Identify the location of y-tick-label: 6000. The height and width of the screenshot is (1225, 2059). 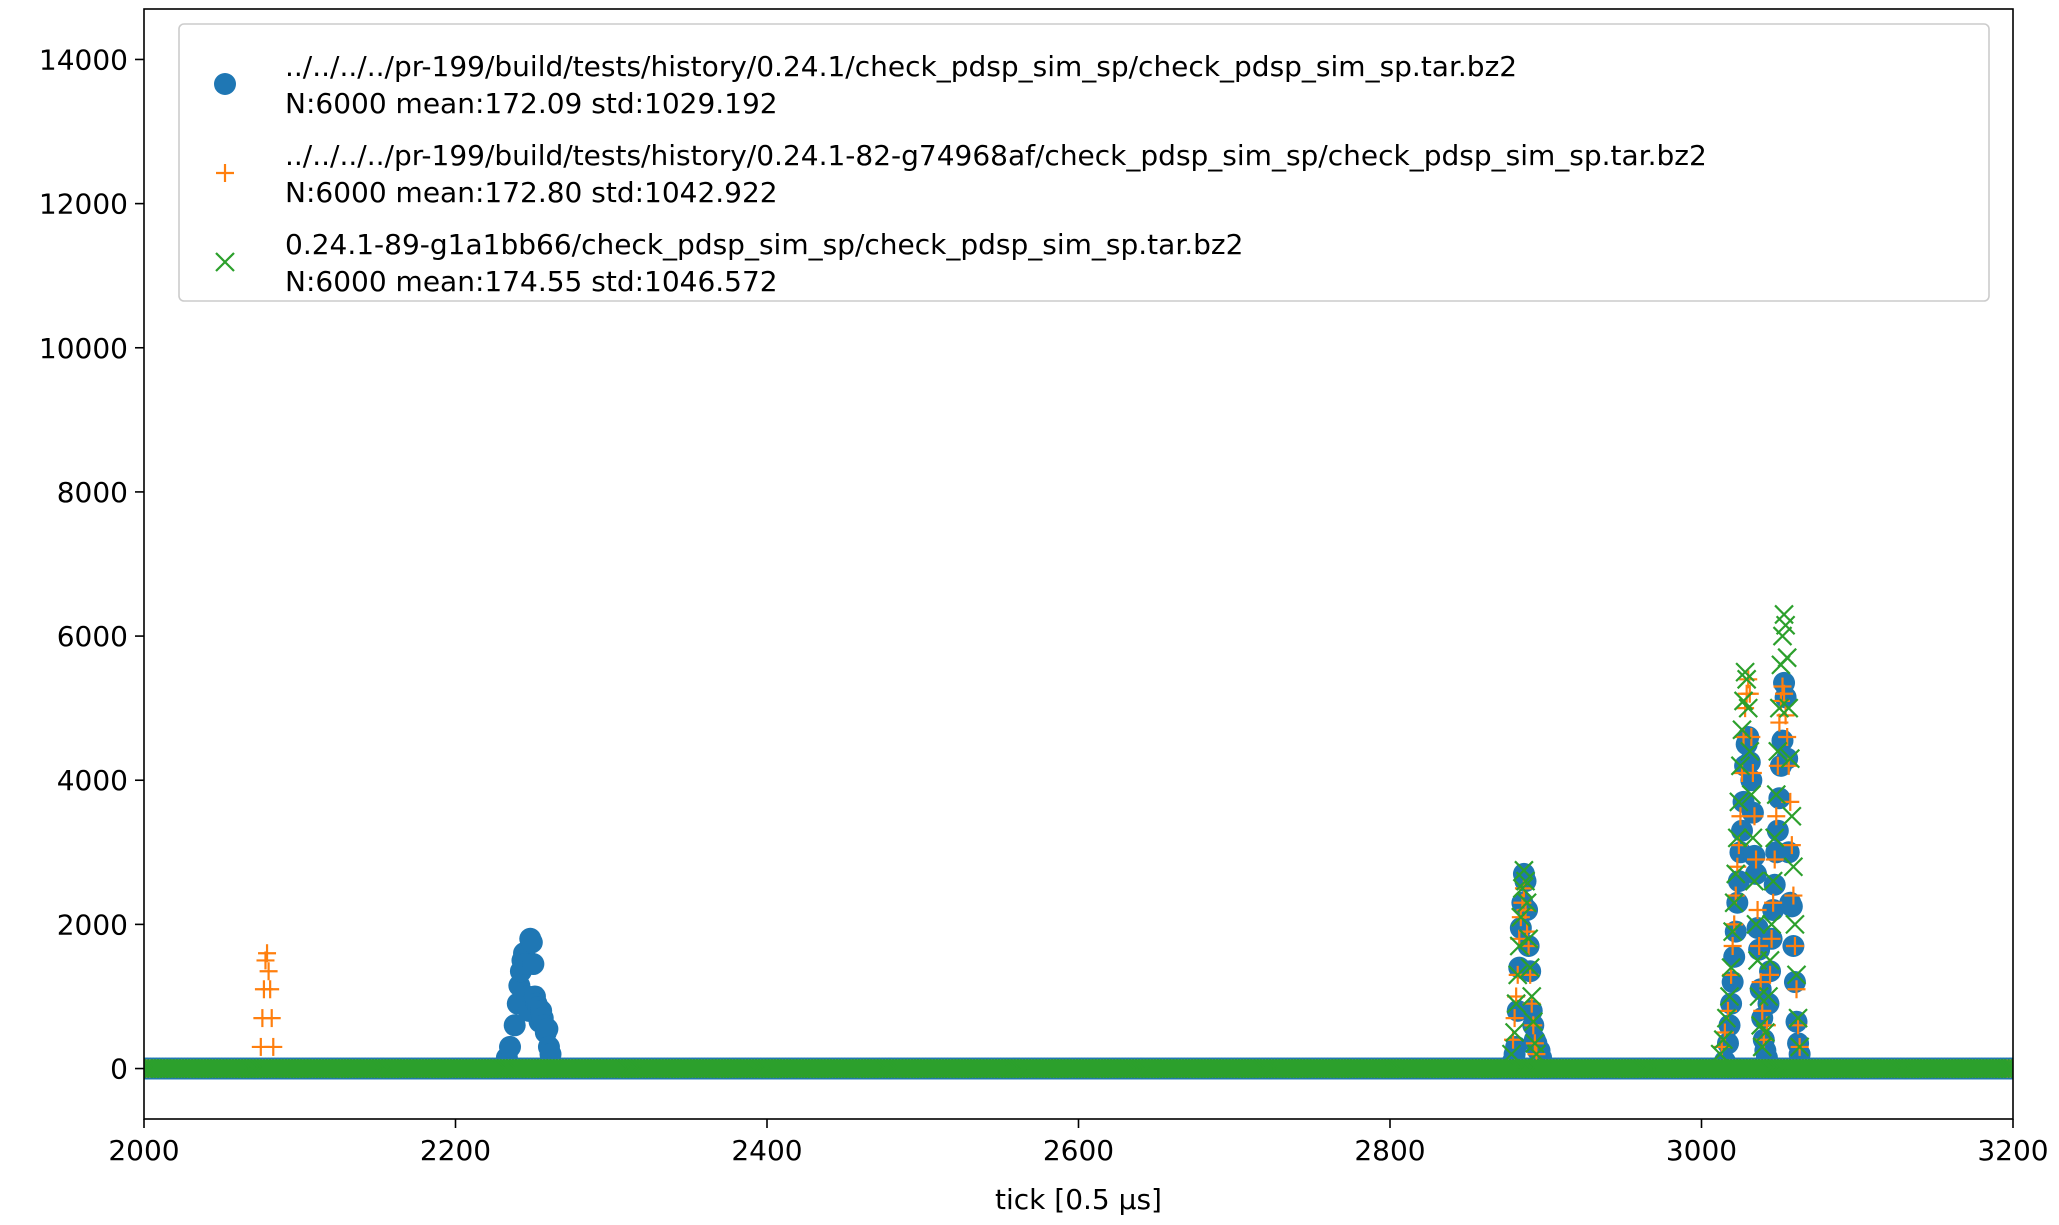
(92, 636).